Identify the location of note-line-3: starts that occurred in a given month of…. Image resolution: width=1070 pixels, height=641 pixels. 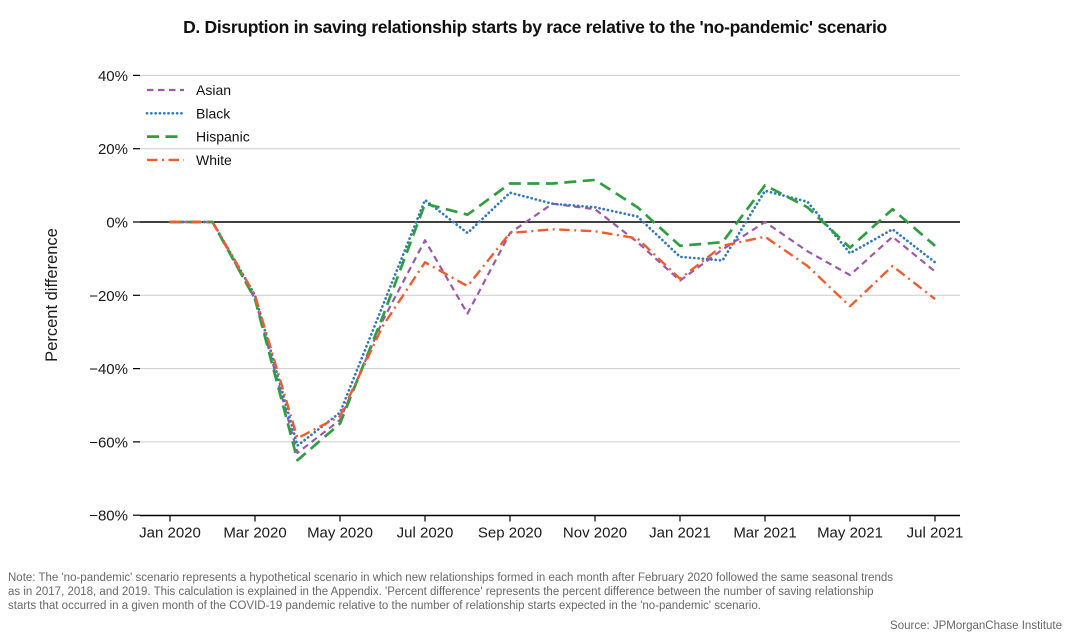
(384, 606).